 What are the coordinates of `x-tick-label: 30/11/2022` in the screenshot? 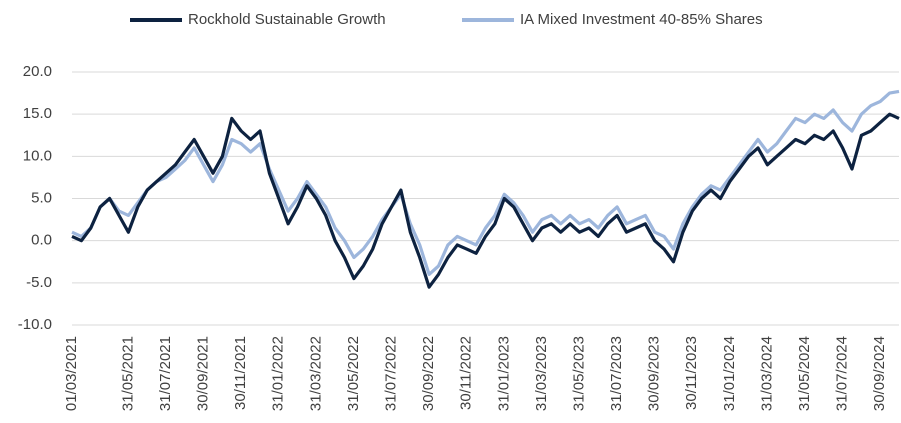 It's located at (466, 373).